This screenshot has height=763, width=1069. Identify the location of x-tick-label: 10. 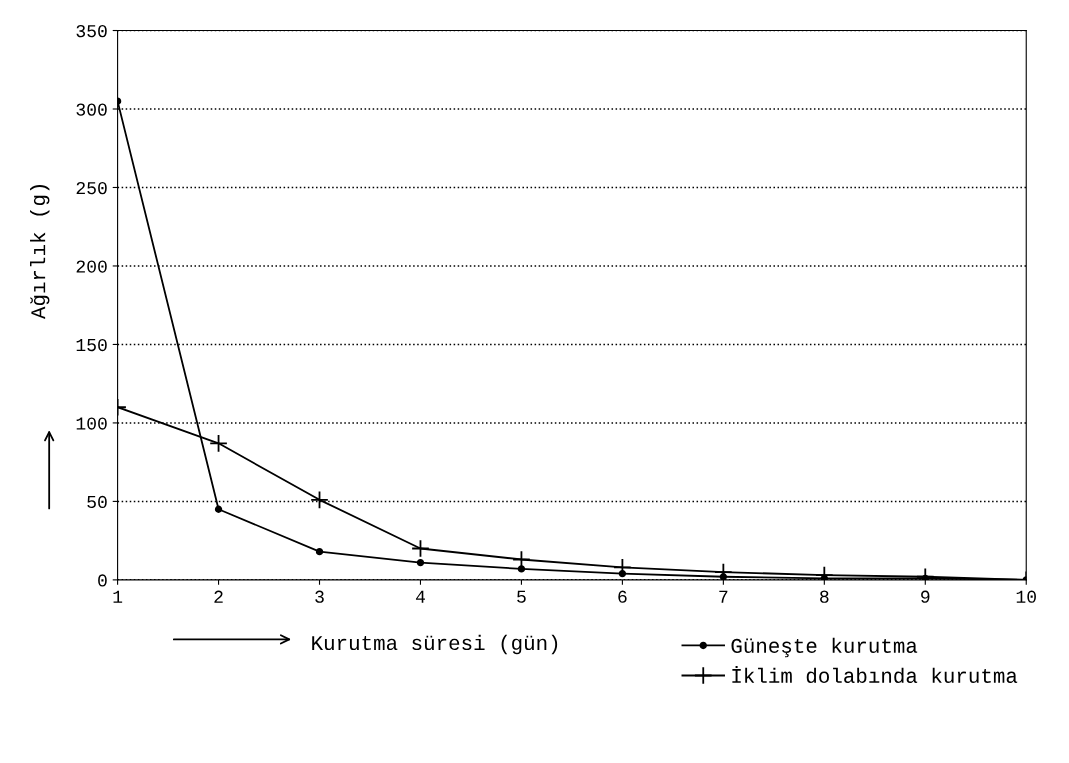
(1026, 596).